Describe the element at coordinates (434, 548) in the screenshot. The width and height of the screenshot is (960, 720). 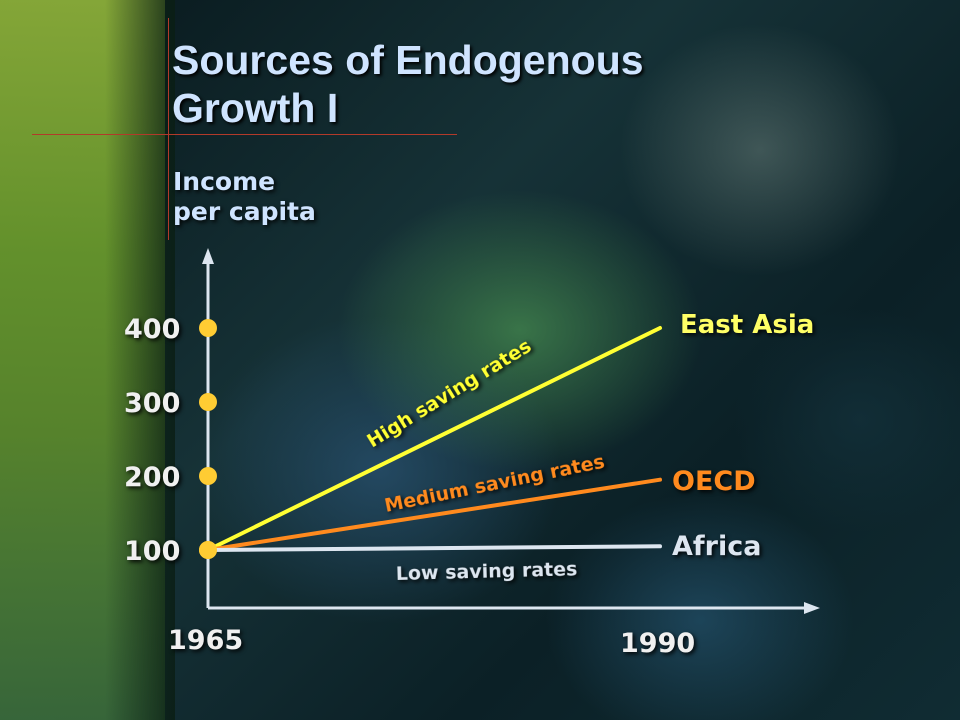
I see `series-africa-line` at that location.